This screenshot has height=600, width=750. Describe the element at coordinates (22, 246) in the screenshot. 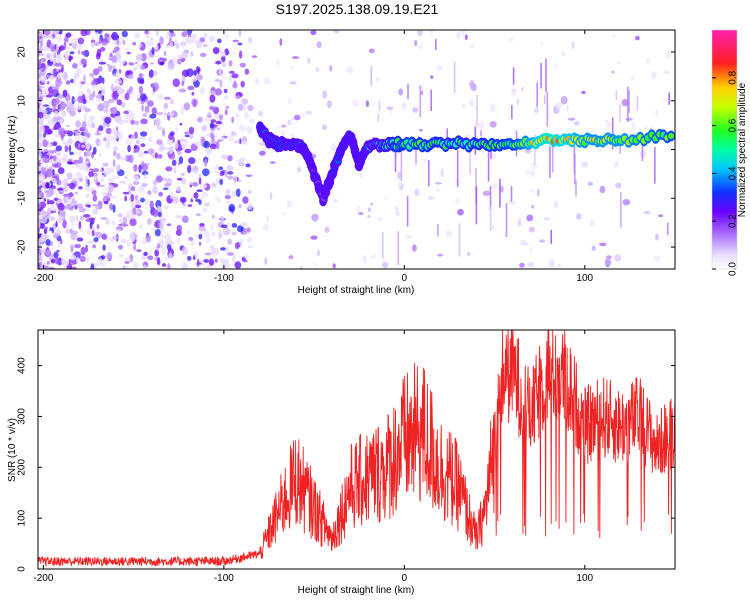

I see `y-tick-label: -20` at that location.